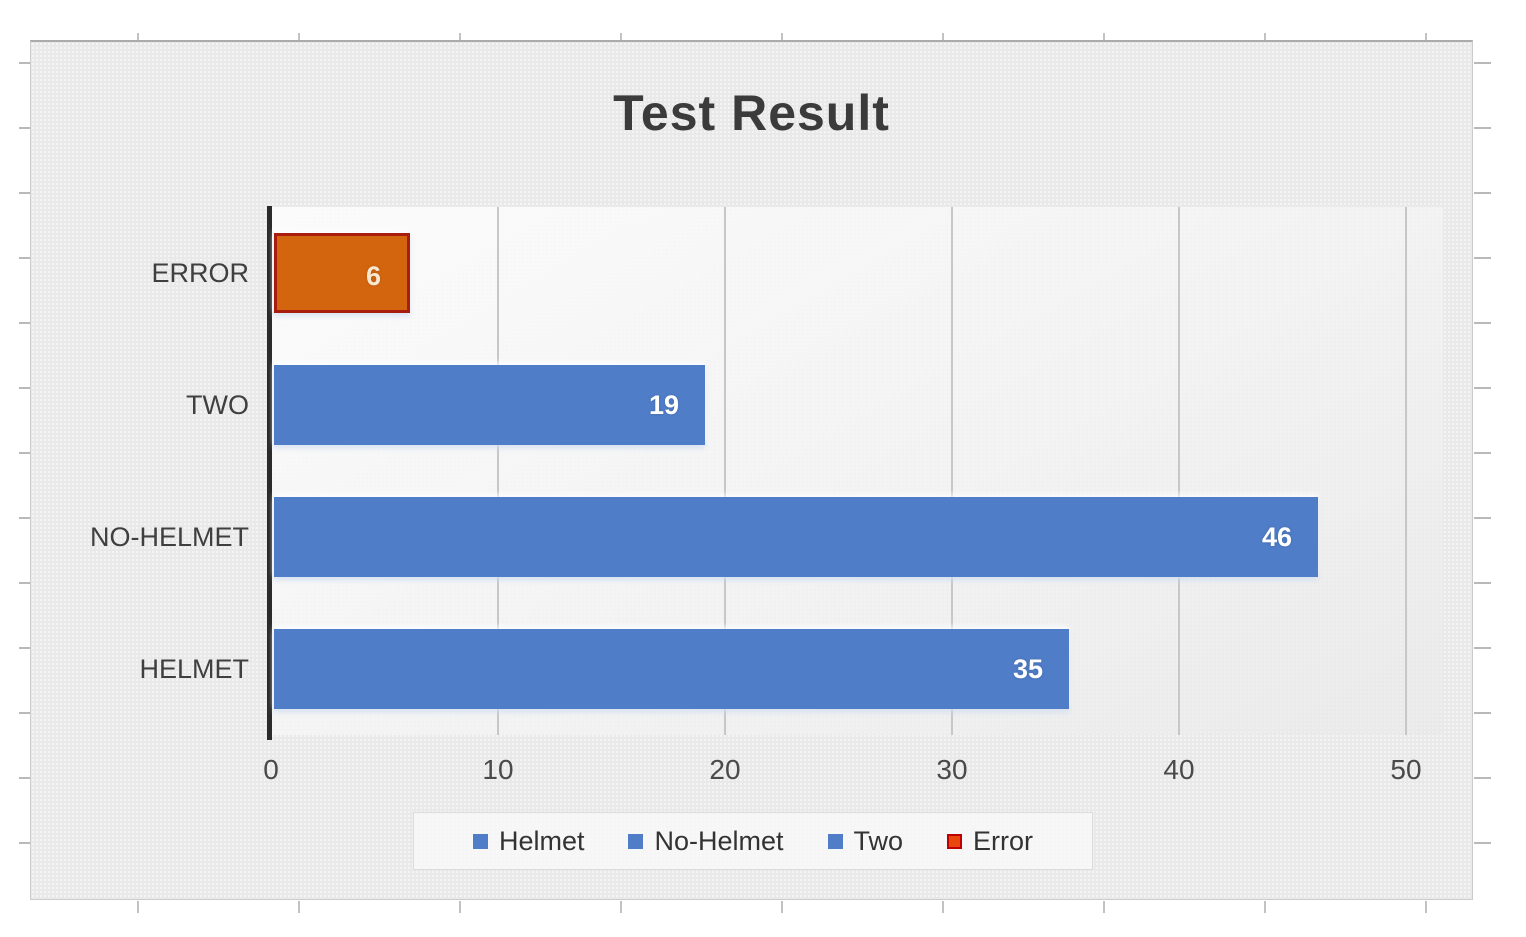  What do you see at coordinates (751, 113) in the screenshot?
I see `chart-title: Test Result` at bounding box center [751, 113].